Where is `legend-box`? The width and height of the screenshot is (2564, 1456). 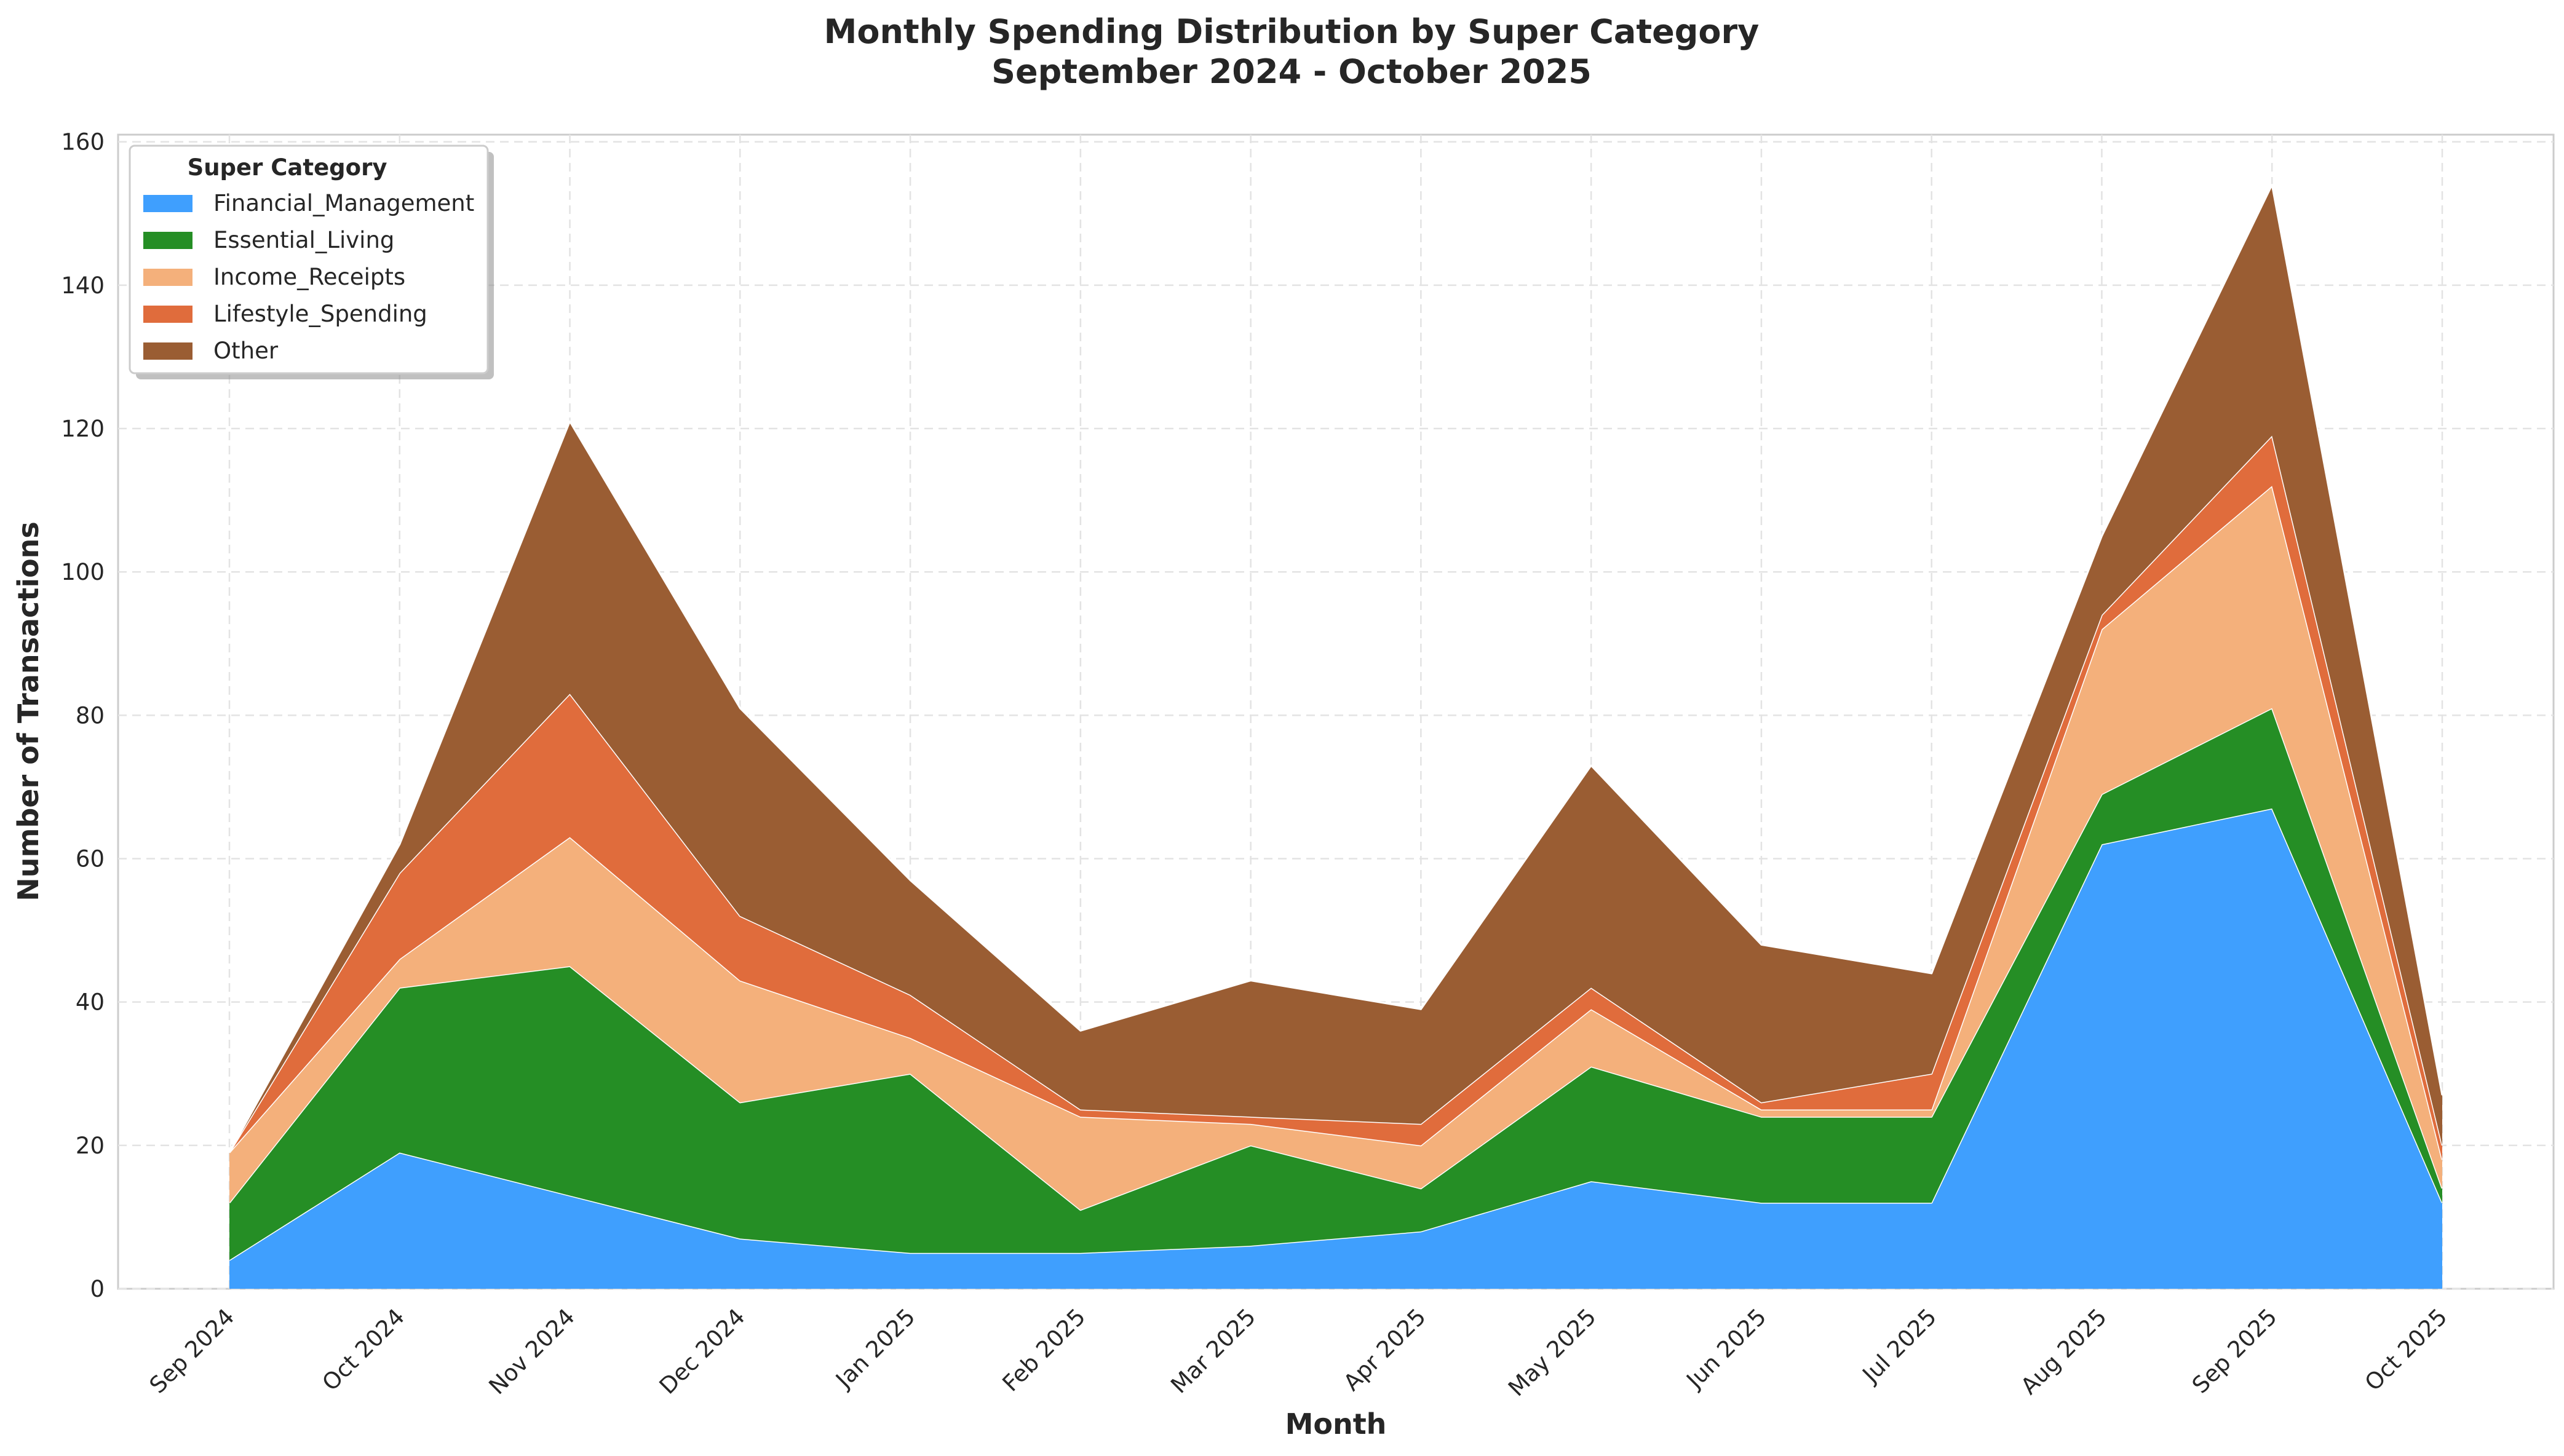
legend-box is located at coordinates (309, 259).